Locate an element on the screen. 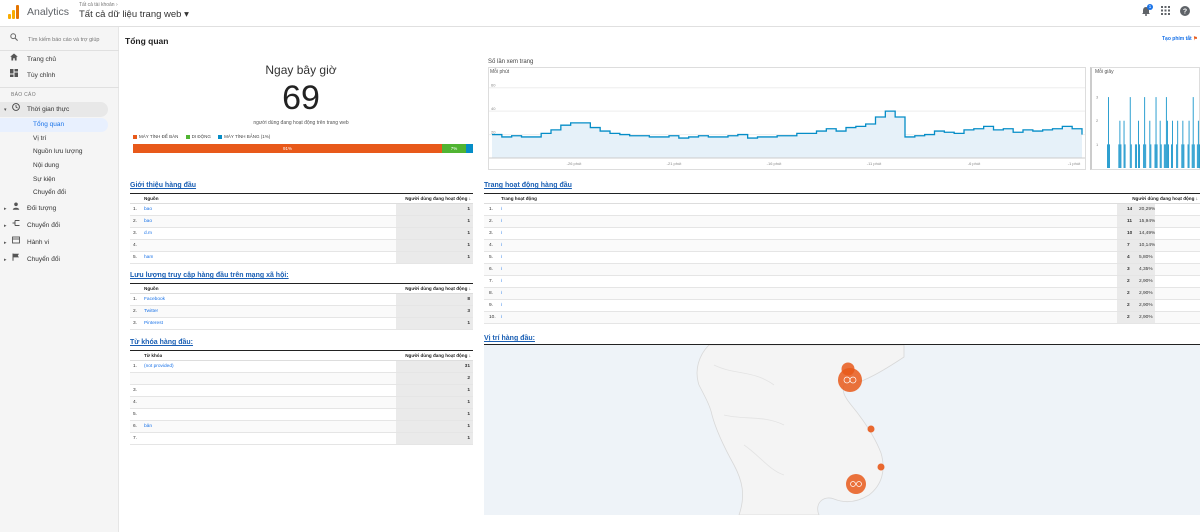 The image size is (1200, 532). table-row: 6. bản 1 is located at coordinates (301, 427).